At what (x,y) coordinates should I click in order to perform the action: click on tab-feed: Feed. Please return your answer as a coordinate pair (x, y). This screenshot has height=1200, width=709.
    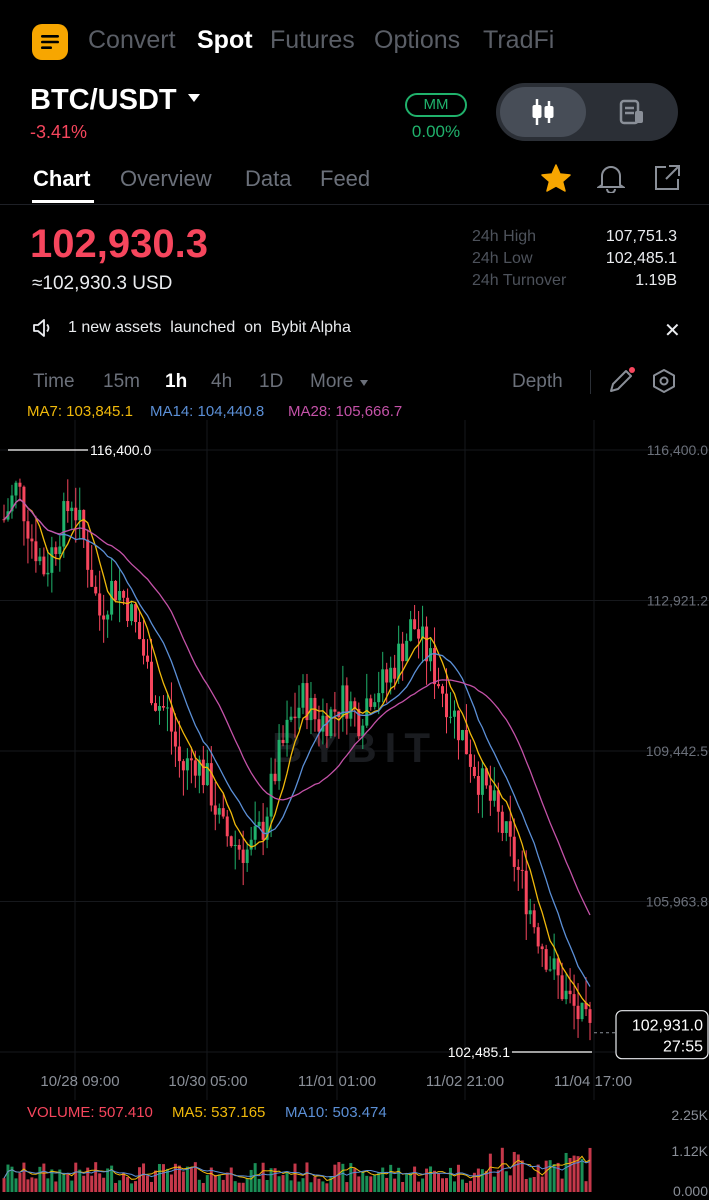
    Looking at the image, I should click on (345, 178).